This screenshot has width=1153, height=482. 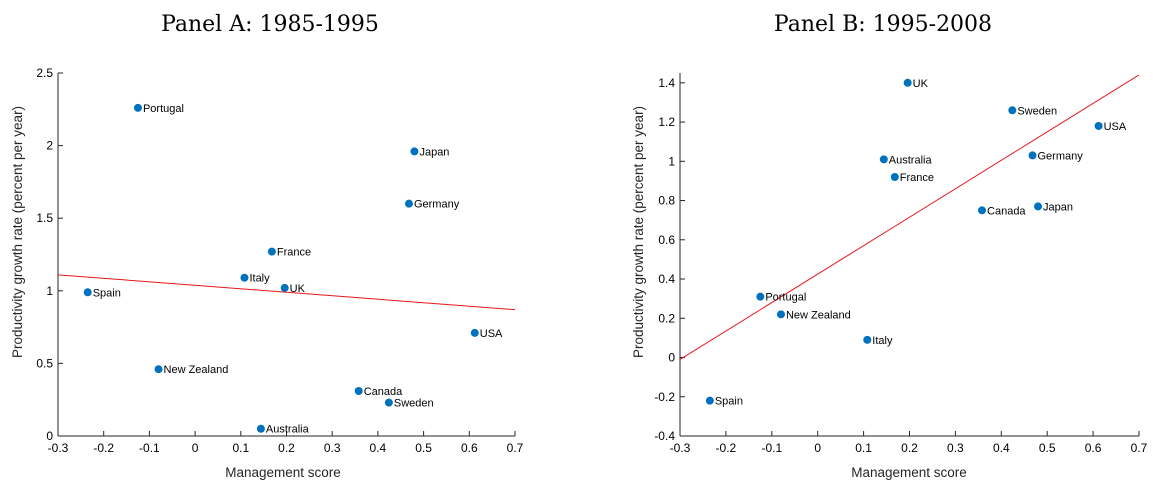 What do you see at coordinates (49, 146) in the screenshot?
I see `panel-a-y-tick-label: 2` at bounding box center [49, 146].